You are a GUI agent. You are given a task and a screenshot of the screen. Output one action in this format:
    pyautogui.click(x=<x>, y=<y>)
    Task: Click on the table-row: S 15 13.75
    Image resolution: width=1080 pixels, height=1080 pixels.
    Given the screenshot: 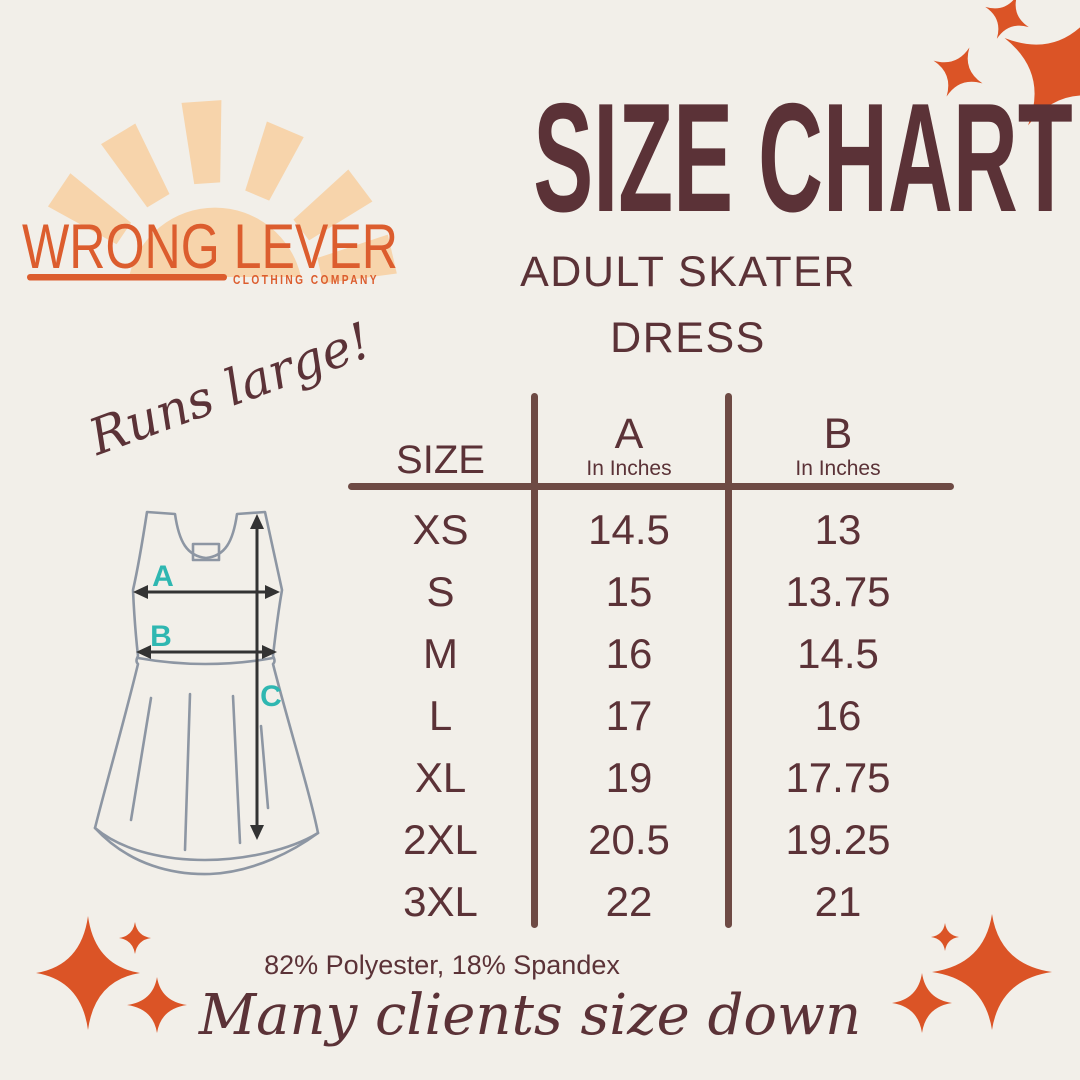 What is the action you would take?
    pyautogui.click(x=651, y=592)
    